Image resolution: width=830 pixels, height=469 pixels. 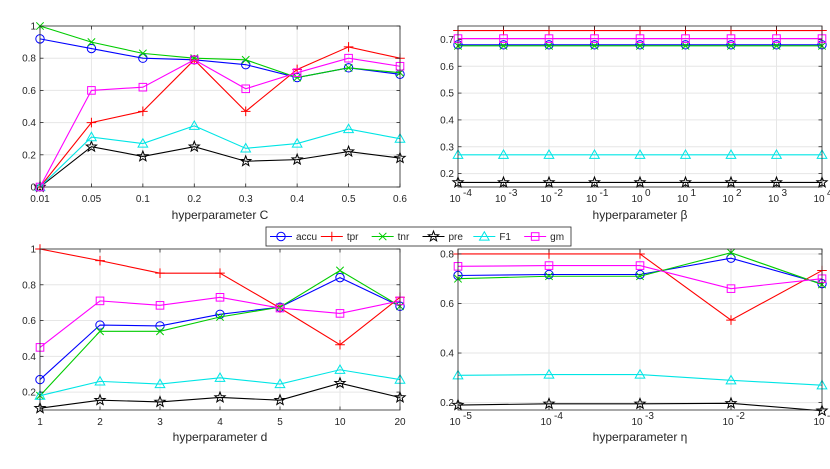 What do you see at coordinates (220, 422) in the screenshot?
I see `x-tick-label: 4` at bounding box center [220, 422].